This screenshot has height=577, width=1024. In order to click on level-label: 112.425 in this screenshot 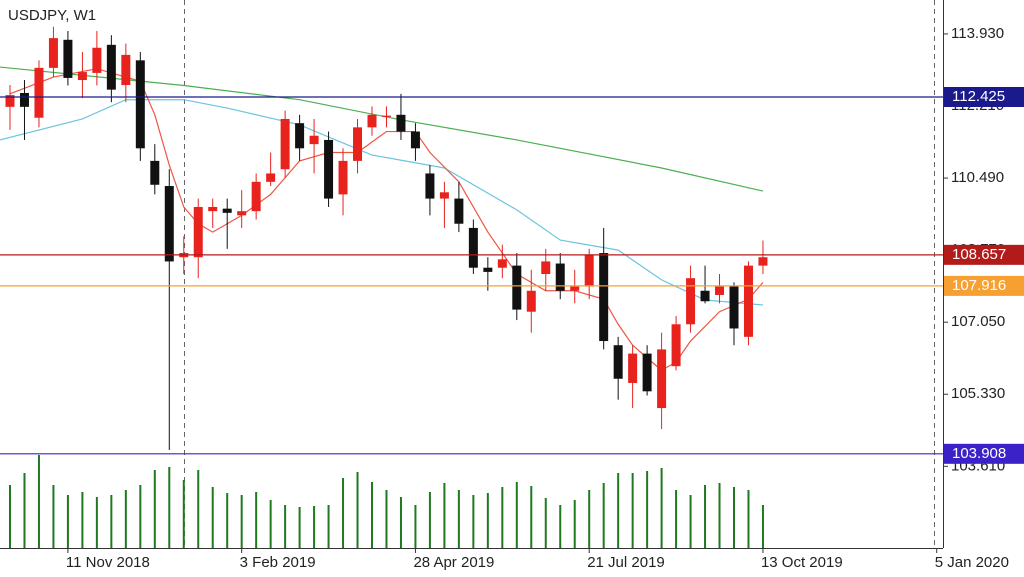, I will do `click(978, 96)`.